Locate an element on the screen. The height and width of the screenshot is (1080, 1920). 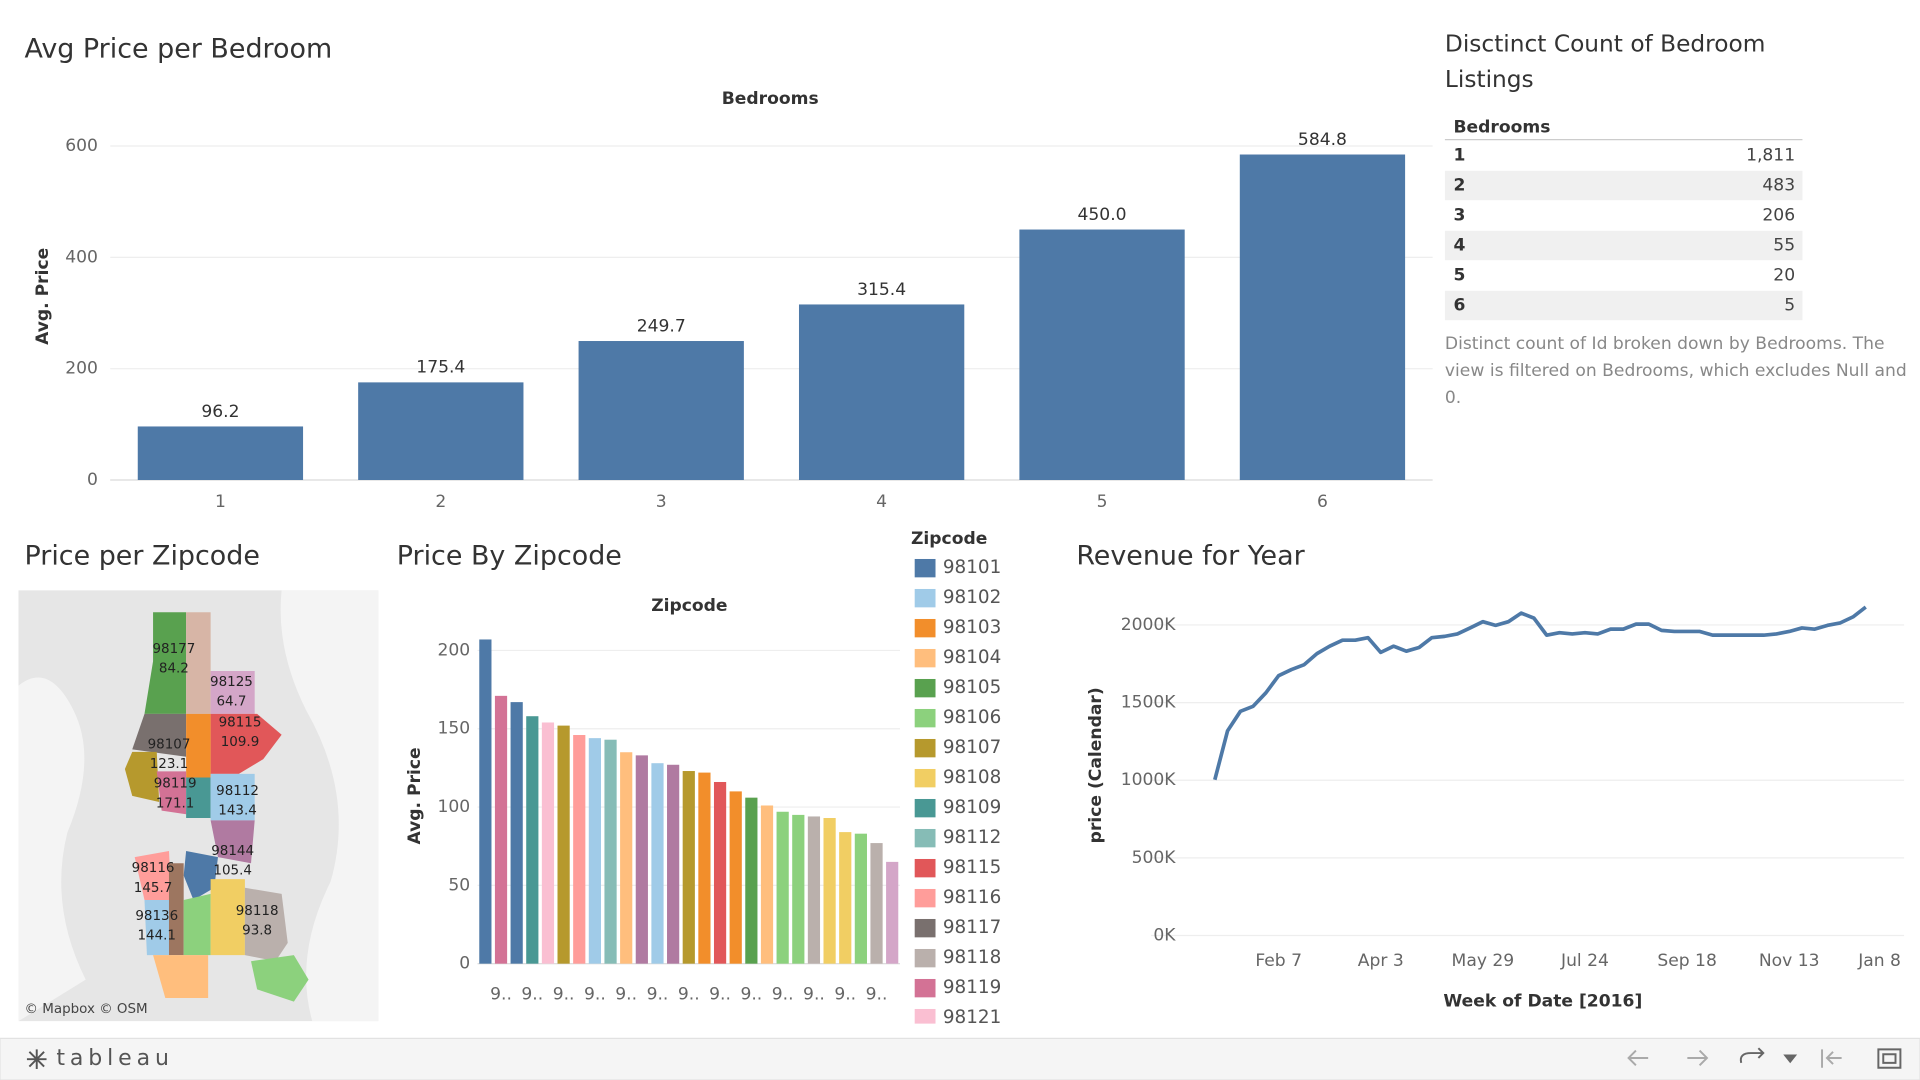
x-tick-label: May 29 is located at coordinates (1483, 961).